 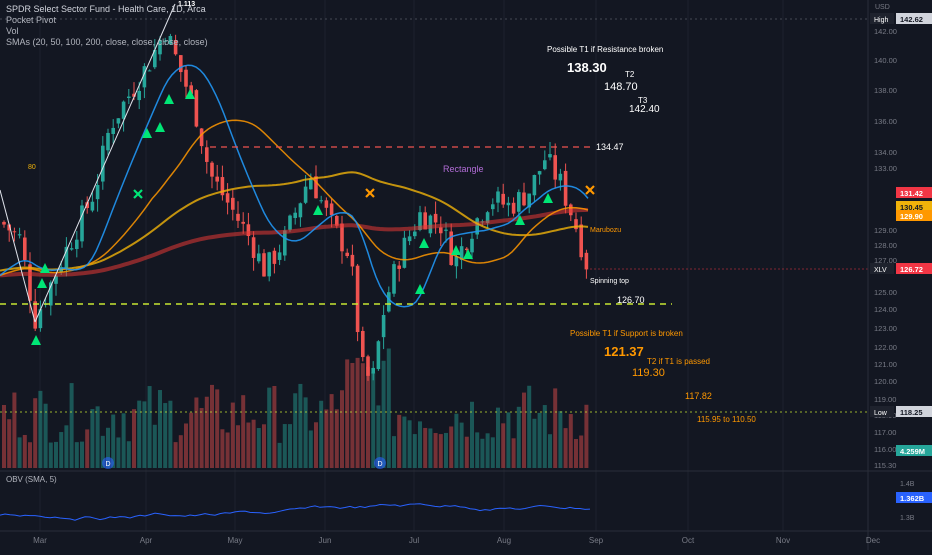 I want to click on svg-text: D, so click(x=379, y=464).